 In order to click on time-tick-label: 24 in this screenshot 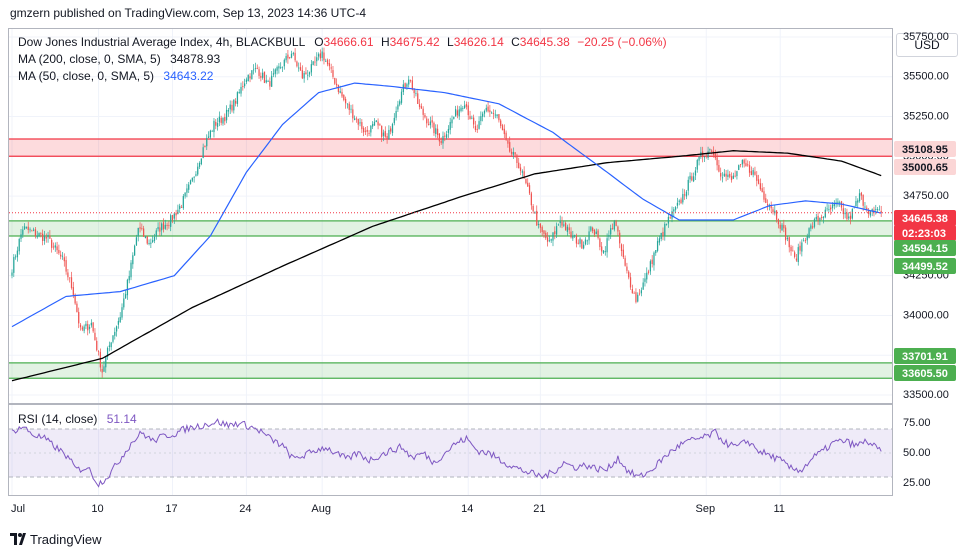, I will do `click(245, 509)`.